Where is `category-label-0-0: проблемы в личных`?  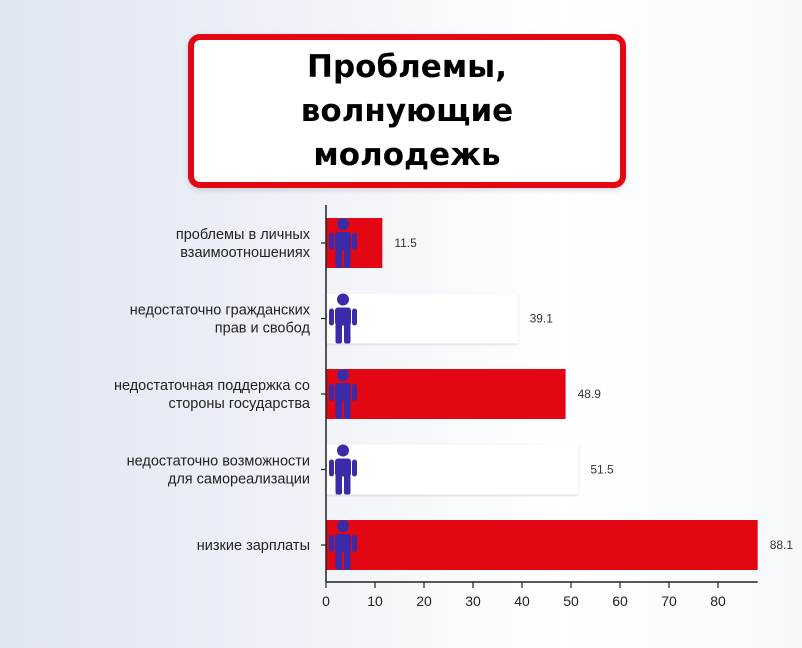
category-label-0-0: проблемы в личных is located at coordinates (243, 235).